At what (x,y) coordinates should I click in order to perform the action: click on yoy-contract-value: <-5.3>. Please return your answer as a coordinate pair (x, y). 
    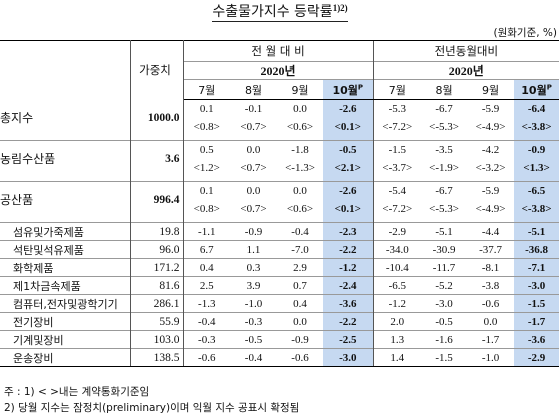
    Looking at the image, I should click on (444, 127).